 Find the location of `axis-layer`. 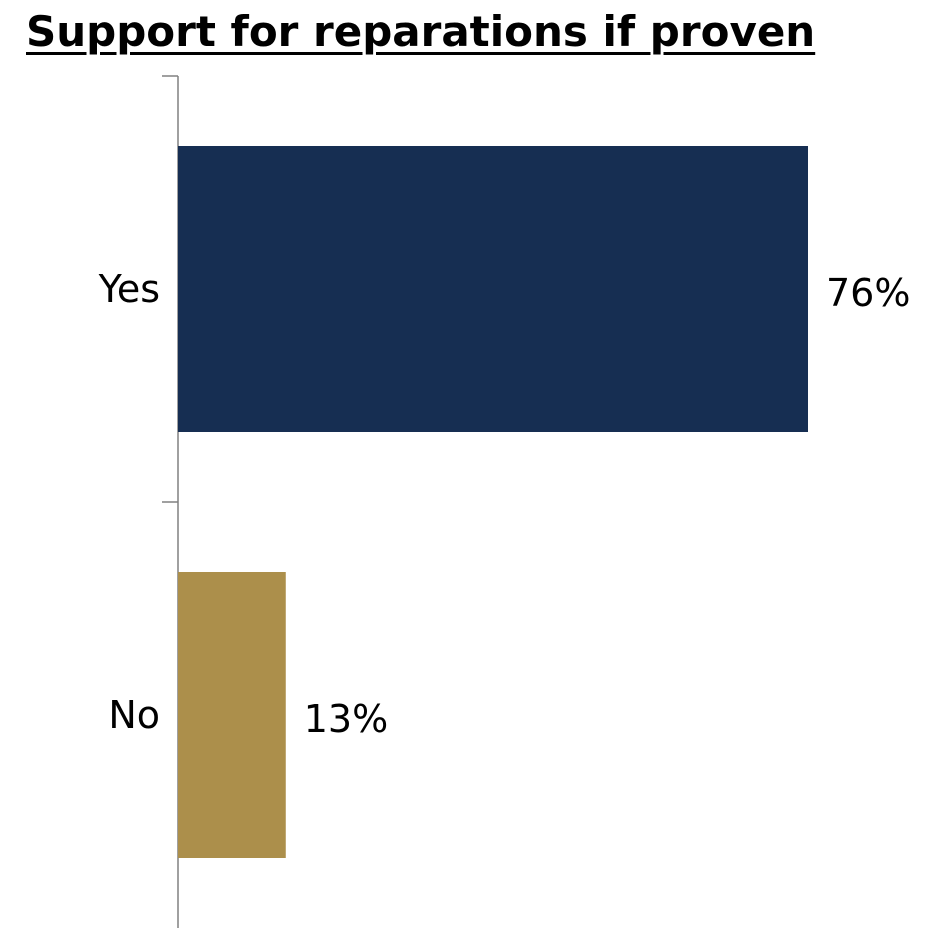

axis-layer is located at coordinates (170, 501).